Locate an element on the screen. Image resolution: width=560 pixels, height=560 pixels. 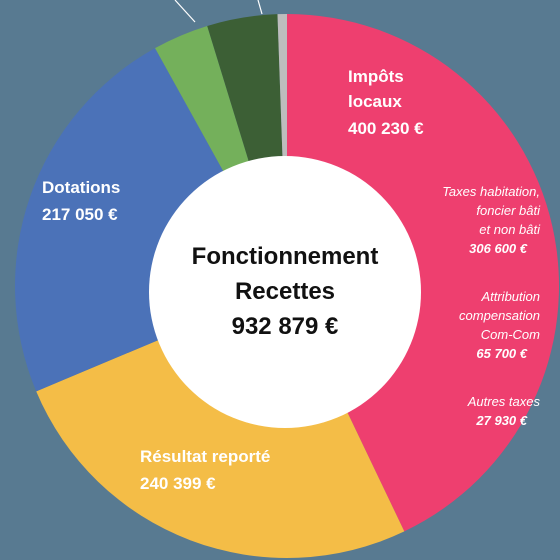
slice-value: 400 230 € is located at coordinates (386, 128).